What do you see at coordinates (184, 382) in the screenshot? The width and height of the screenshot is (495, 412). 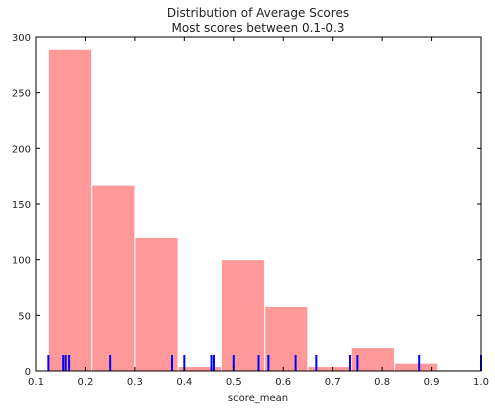 I see `x-tick-label-3: 0.4` at bounding box center [184, 382].